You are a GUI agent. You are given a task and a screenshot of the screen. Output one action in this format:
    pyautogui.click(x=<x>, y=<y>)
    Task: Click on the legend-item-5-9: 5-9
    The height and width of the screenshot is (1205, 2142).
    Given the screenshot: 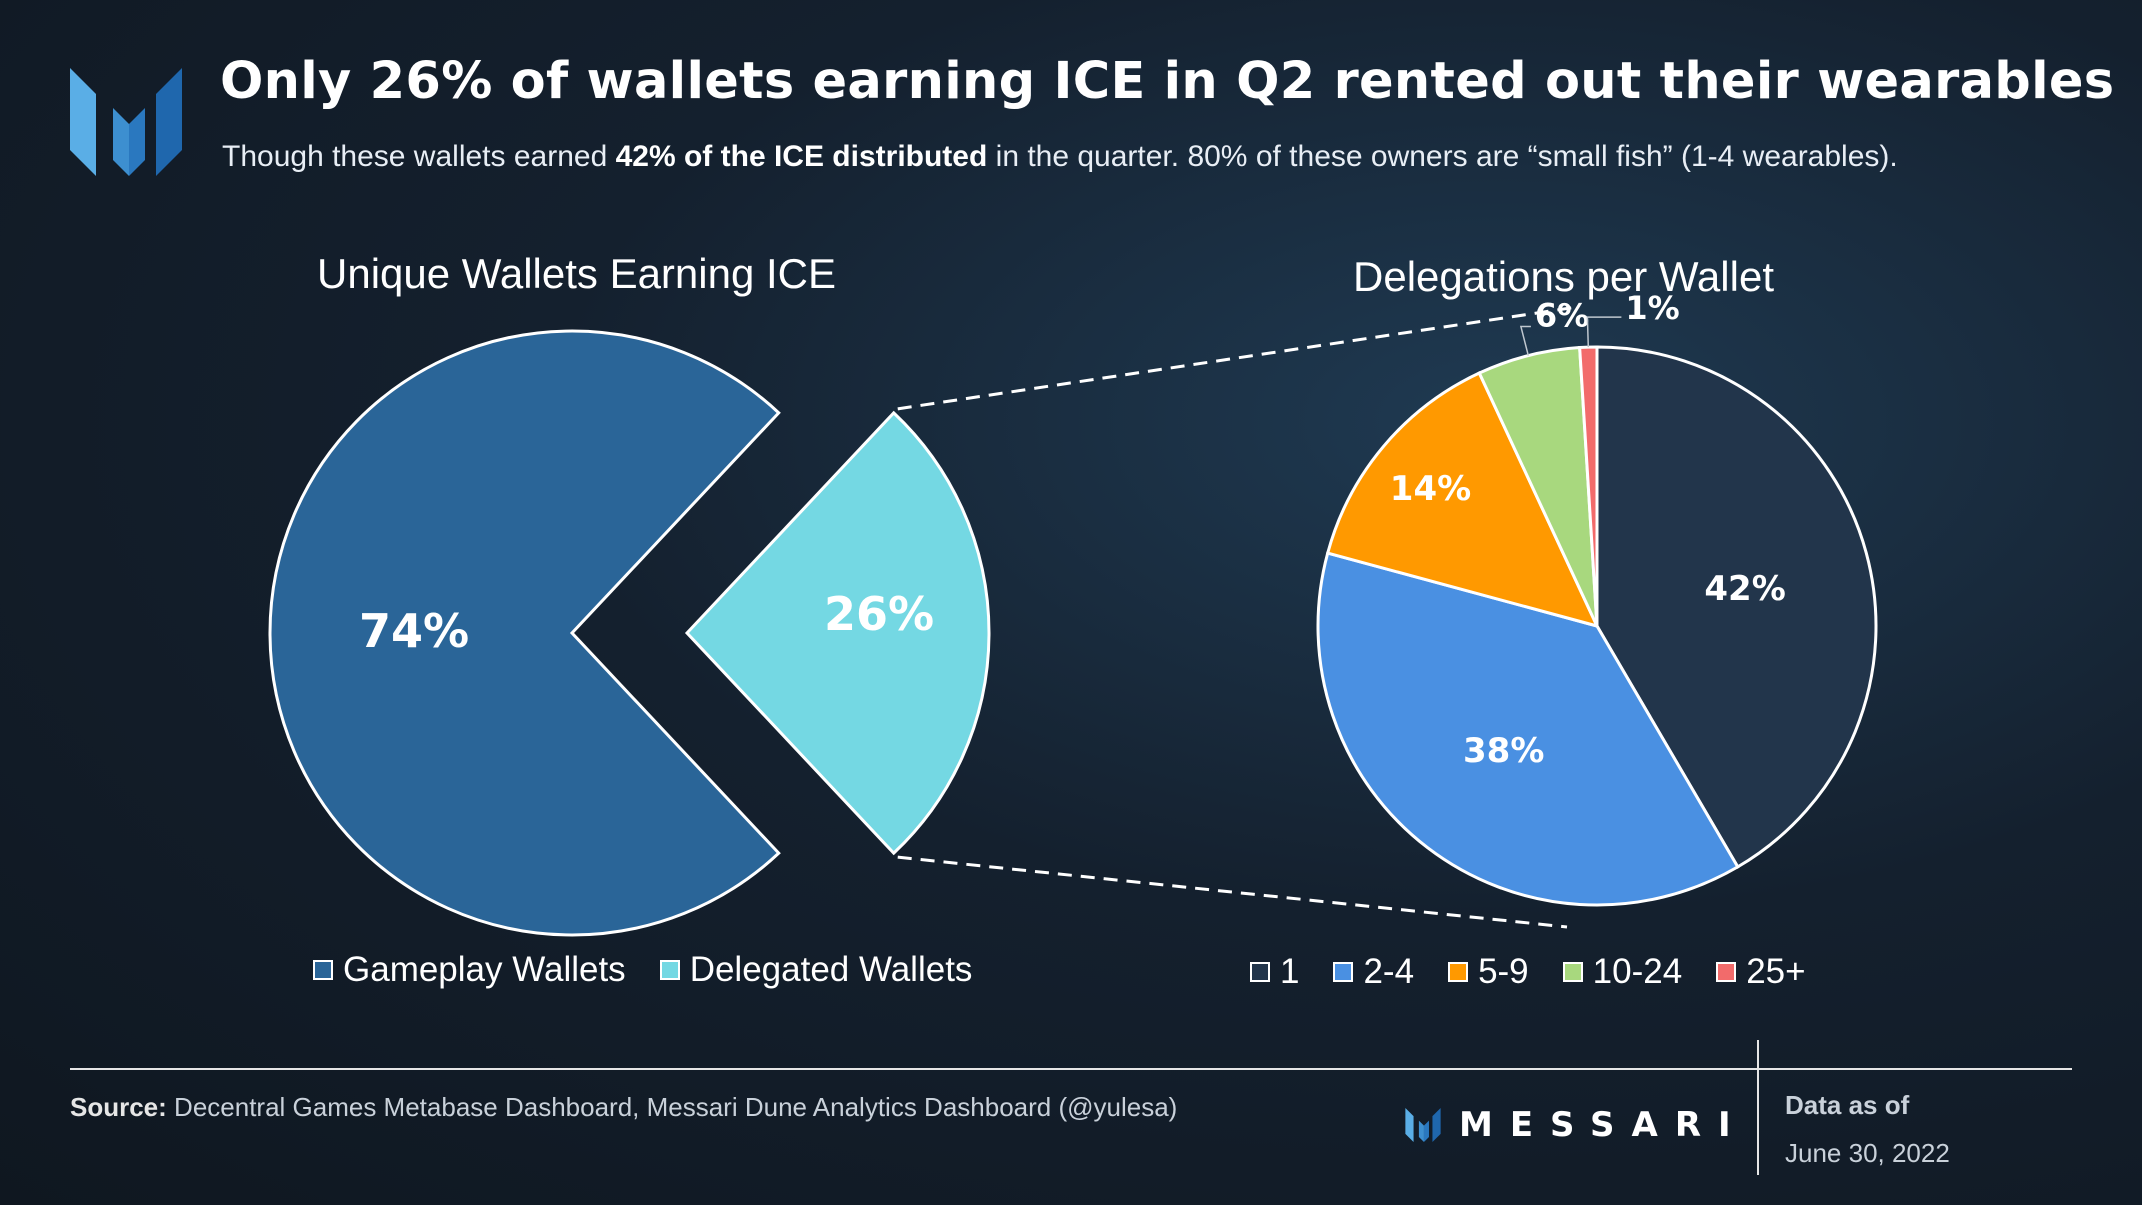 What is the action you would take?
    pyautogui.click(x=1488, y=972)
    